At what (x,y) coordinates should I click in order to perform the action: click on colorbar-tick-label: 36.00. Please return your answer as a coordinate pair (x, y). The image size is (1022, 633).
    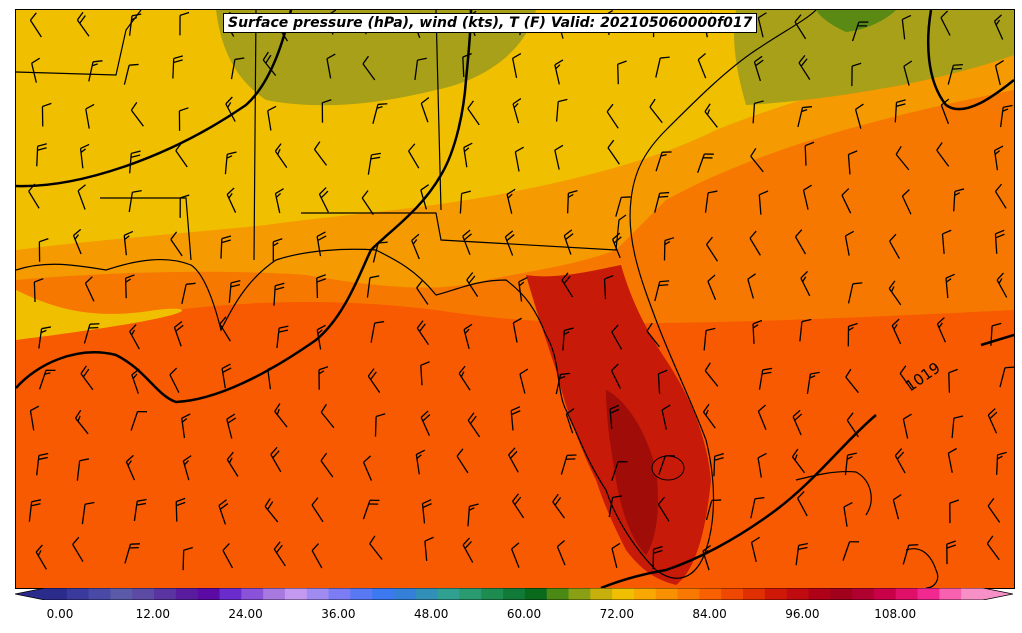
    Looking at the image, I should click on (338, 614).